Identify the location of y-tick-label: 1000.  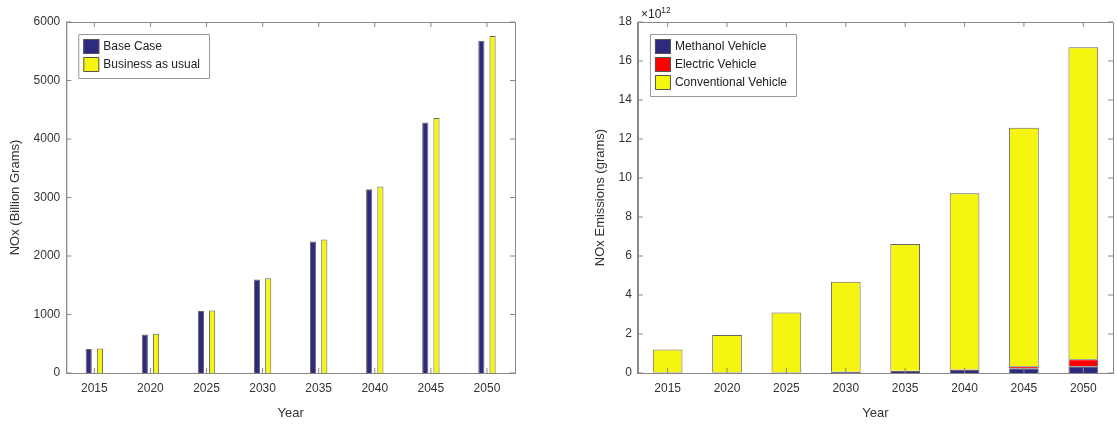
(47, 313).